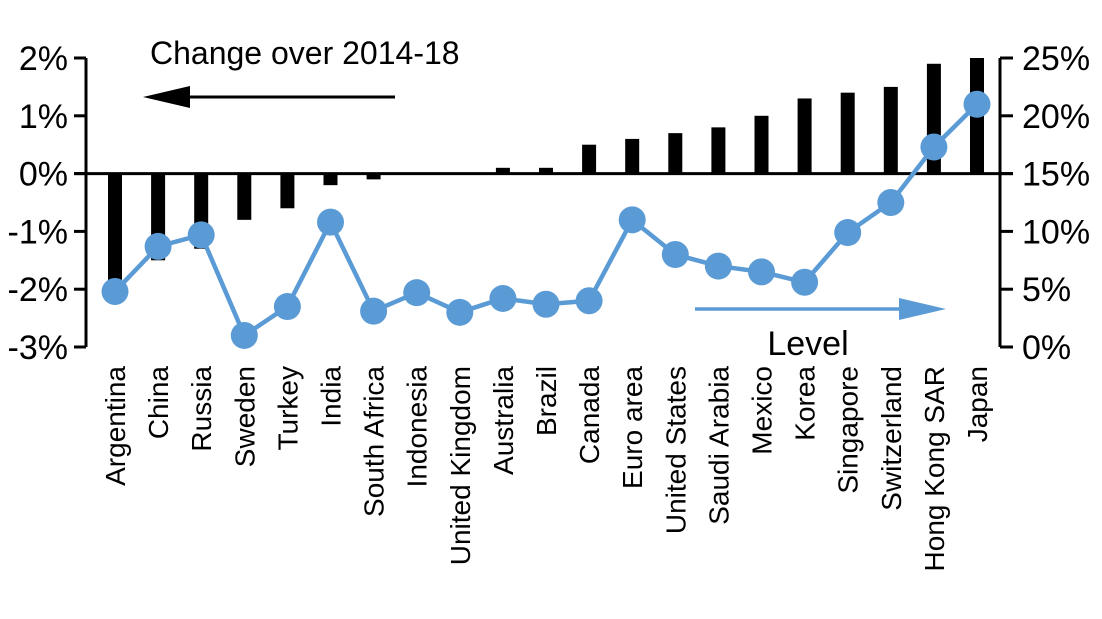 This screenshot has width=1102, height=619. Describe the element at coordinates (158, 246) in the screenshot. I see `marker-china` at that location.